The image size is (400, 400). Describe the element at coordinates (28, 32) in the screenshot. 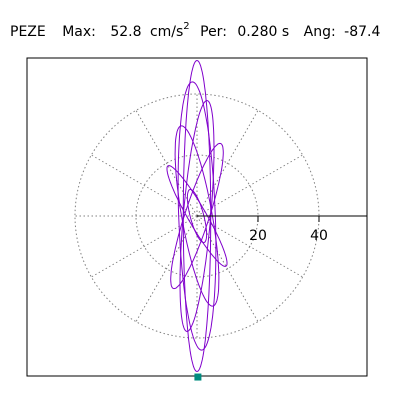

I see `station-code: PEZE` at that location.